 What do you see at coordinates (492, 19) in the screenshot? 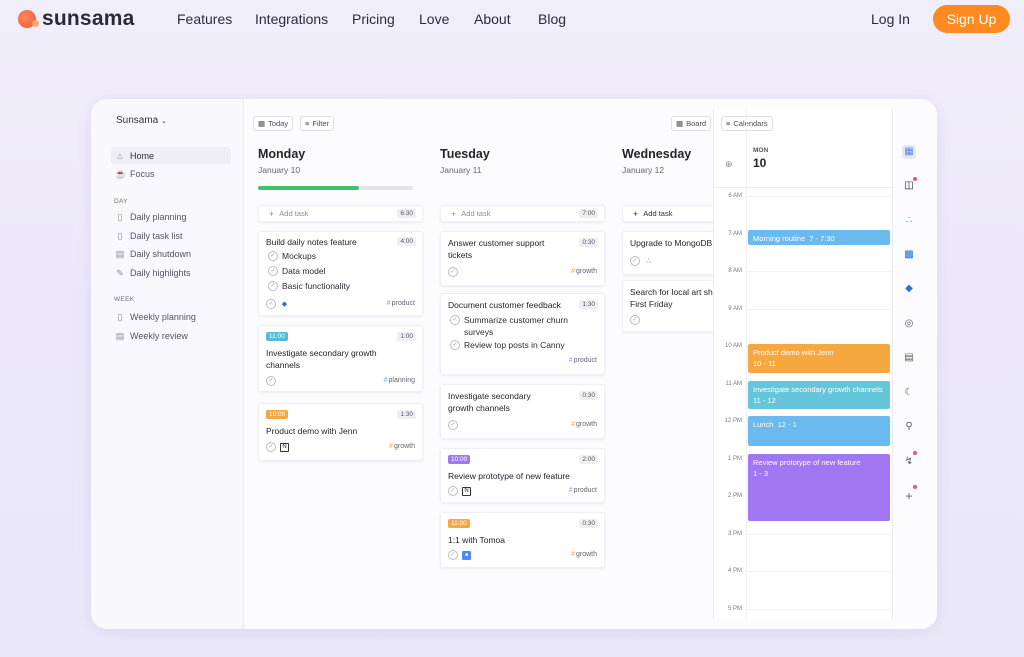
I see `nav-link-about: About` at bounding box center [492, 19].